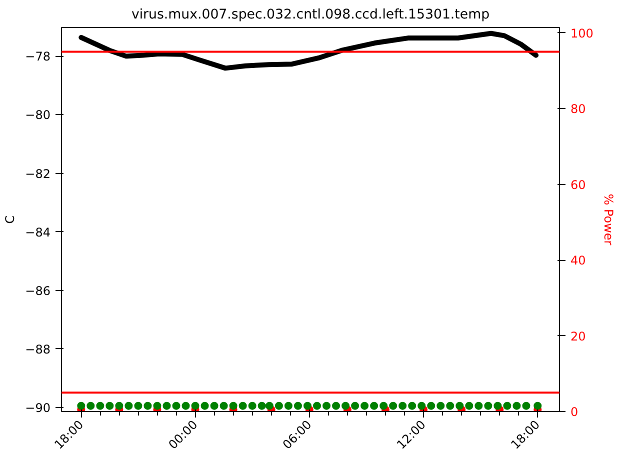  Describe the element at coordinates (38, 115) in the screenshot. I see `y-tick-label: −80` at that location.